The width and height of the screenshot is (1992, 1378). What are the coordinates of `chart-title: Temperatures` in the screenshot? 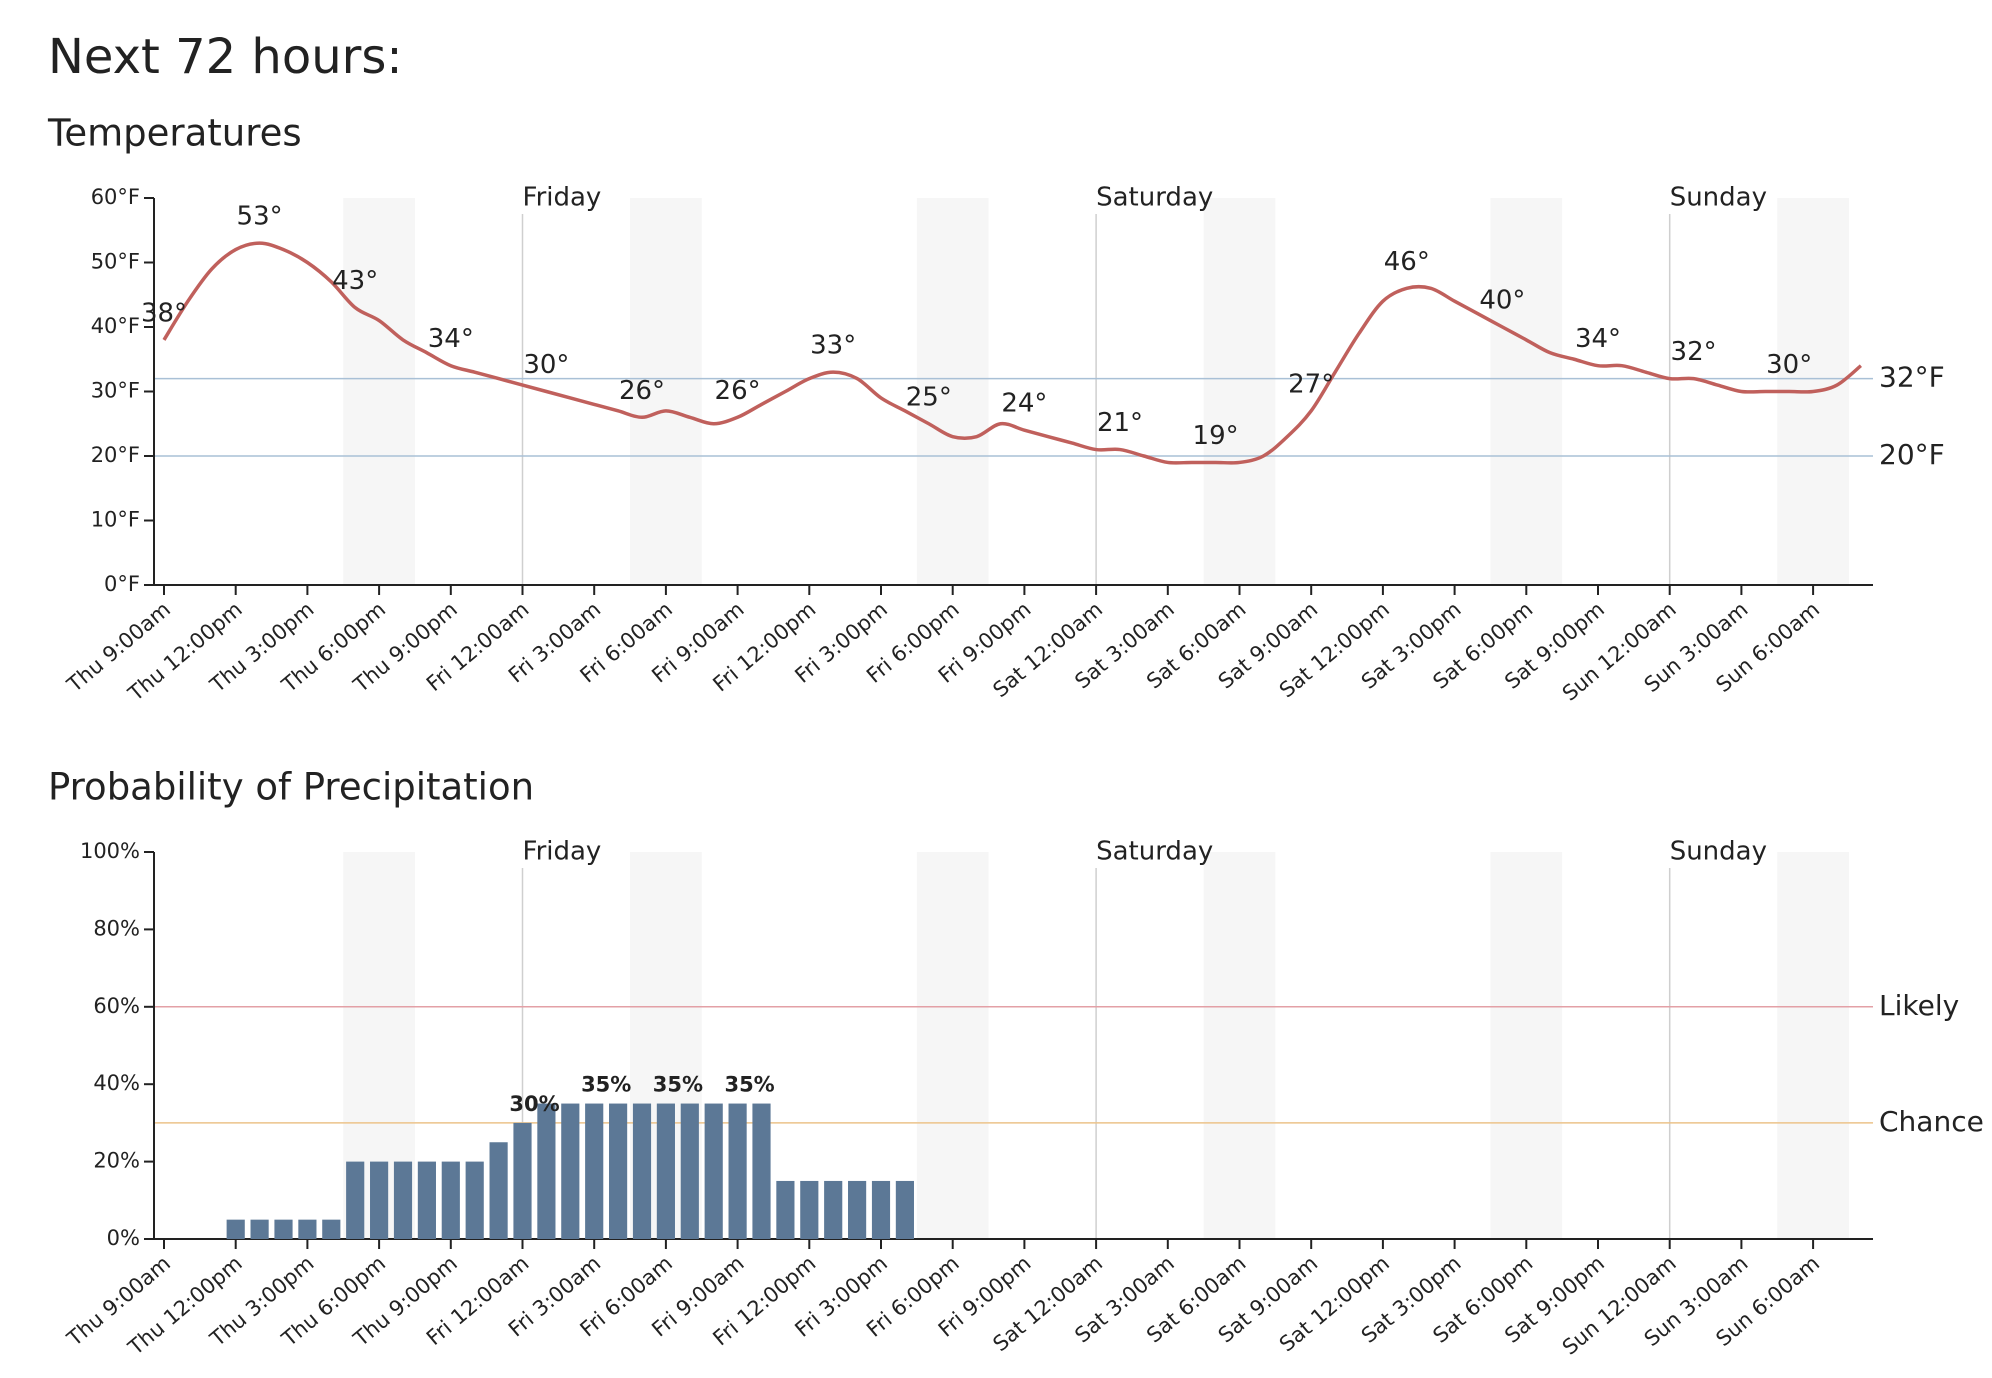 It's located at (174, 133).